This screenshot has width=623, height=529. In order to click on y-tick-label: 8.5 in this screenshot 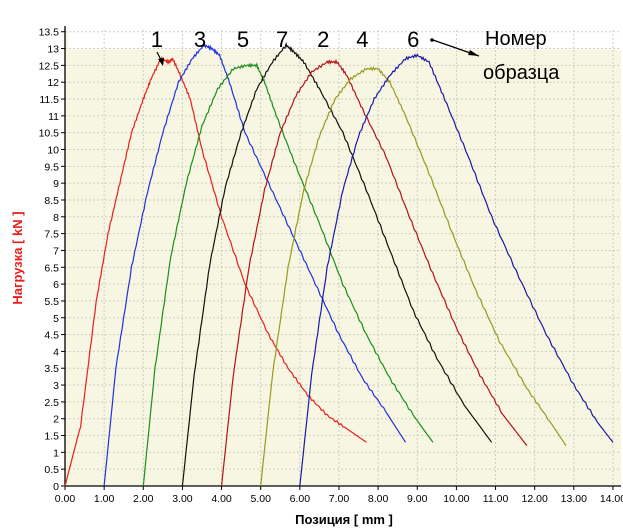, I will do `click(51, 201)`.